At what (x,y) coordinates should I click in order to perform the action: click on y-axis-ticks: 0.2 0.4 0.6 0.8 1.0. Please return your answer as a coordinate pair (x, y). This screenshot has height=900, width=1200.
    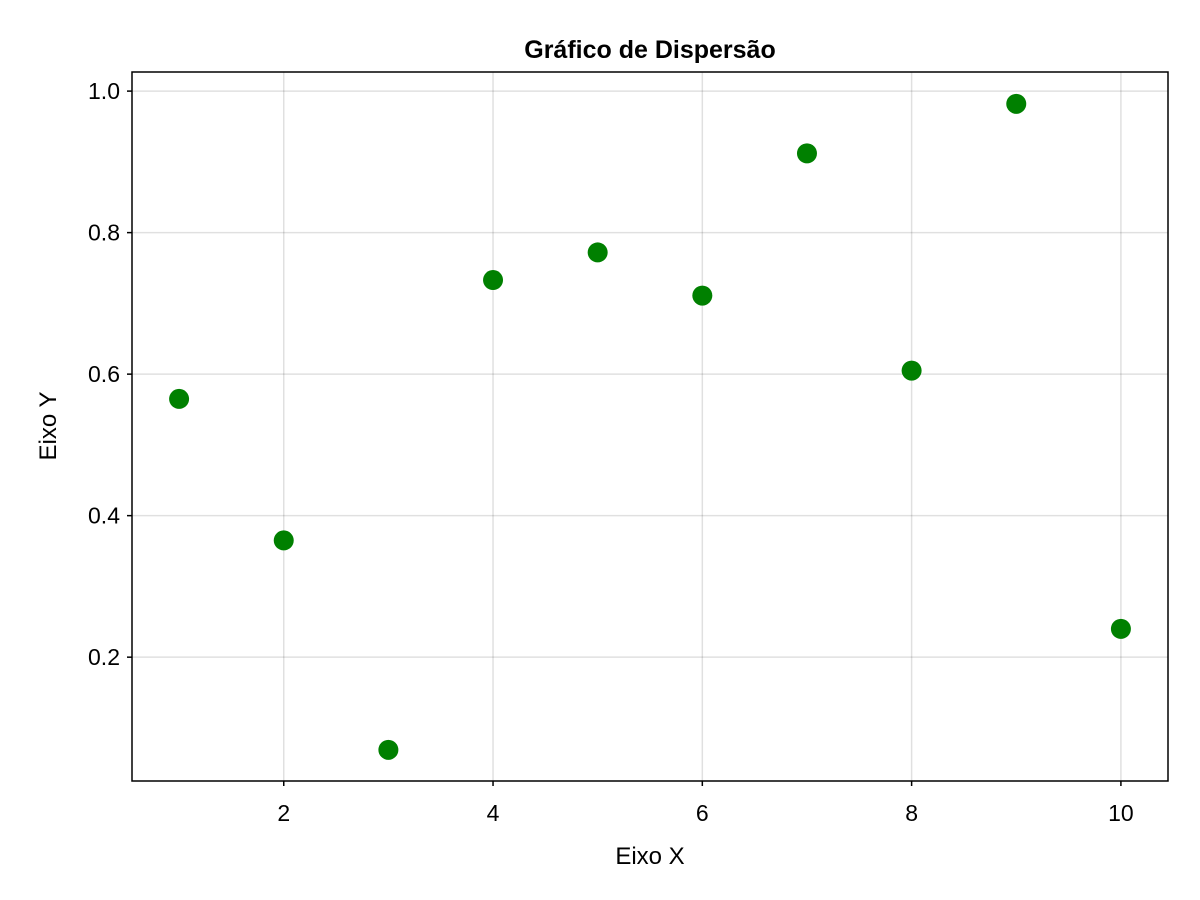
    Looking at the image, I should click on (110, 374).